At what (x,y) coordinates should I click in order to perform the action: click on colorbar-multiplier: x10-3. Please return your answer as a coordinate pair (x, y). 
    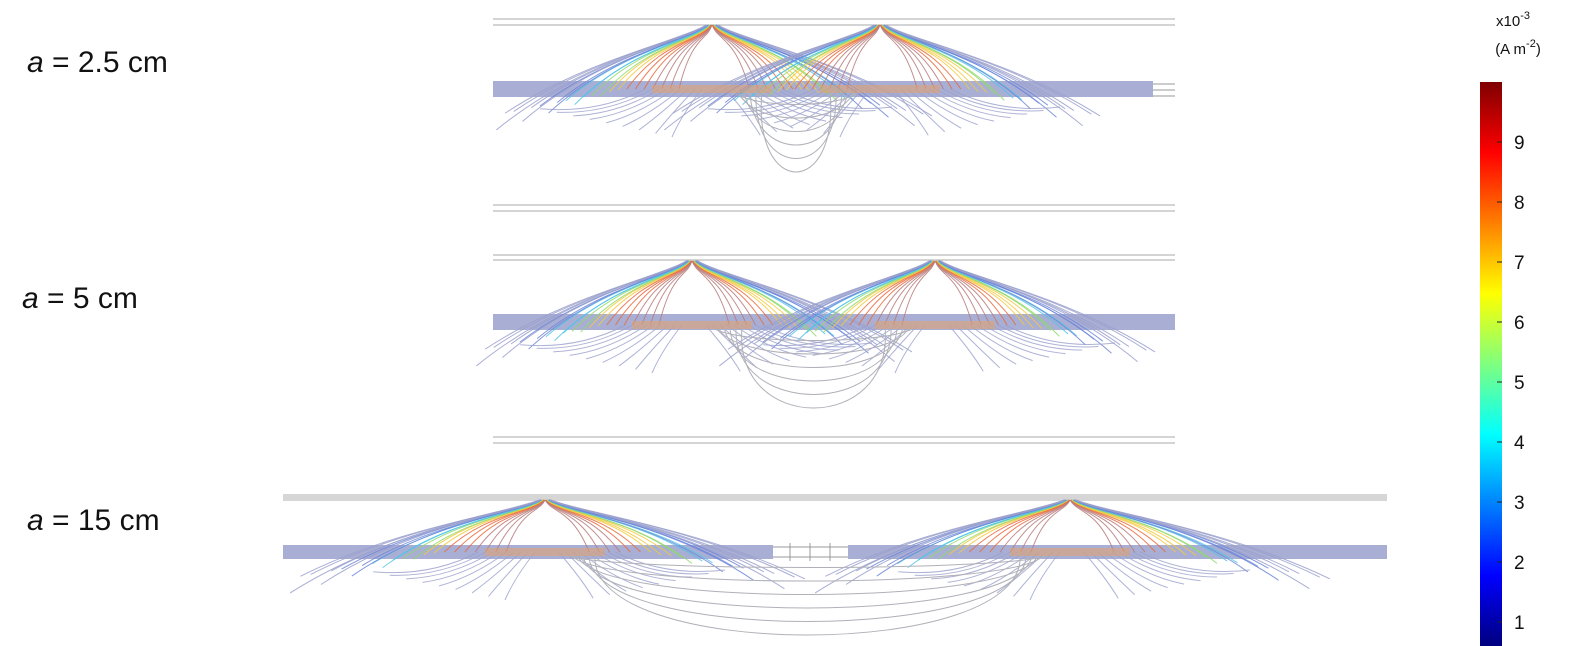
    Looking at the image, I should click on (1513, 20).